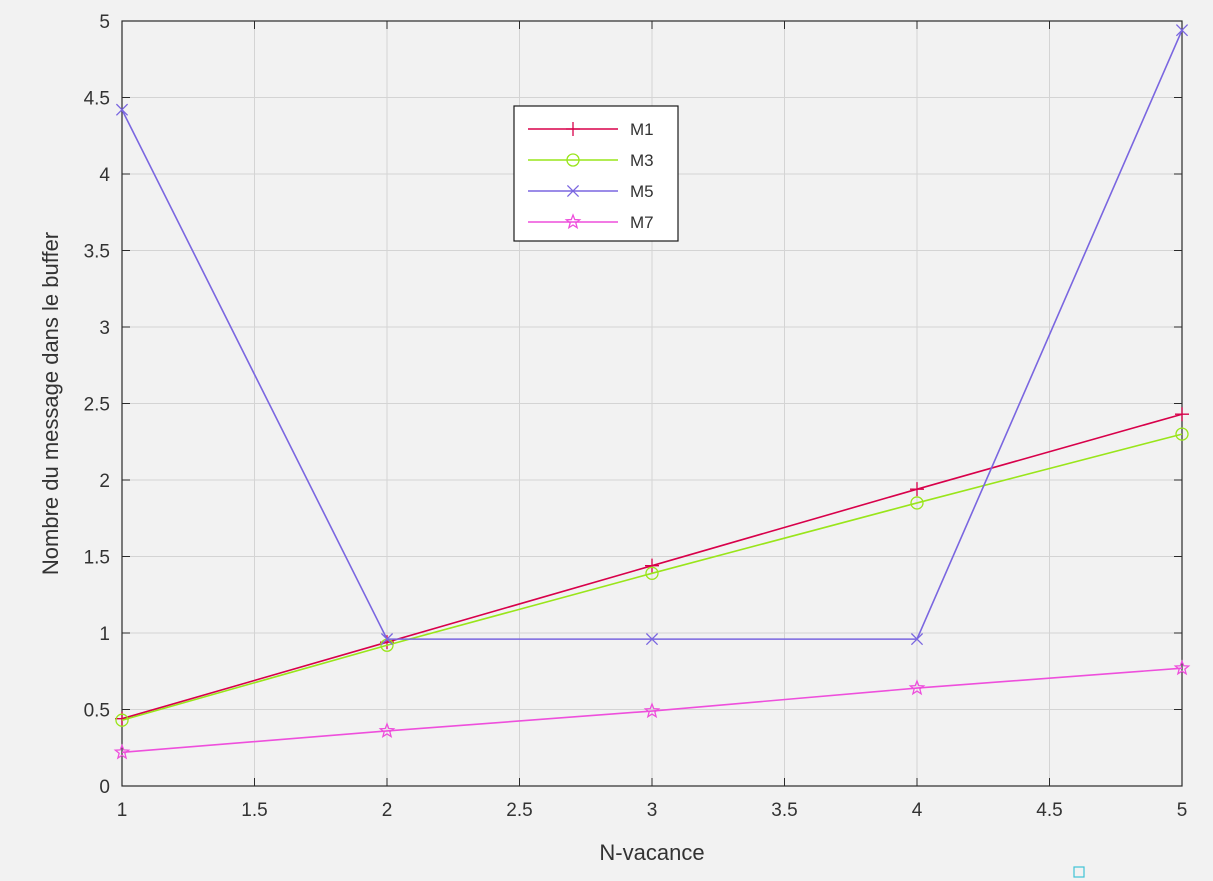 The image size is (1213, 881). What do you see at coordinates (104, 634) in the screenshot?
I see `y-tick-label: 1` at bounding box center [104, 634].